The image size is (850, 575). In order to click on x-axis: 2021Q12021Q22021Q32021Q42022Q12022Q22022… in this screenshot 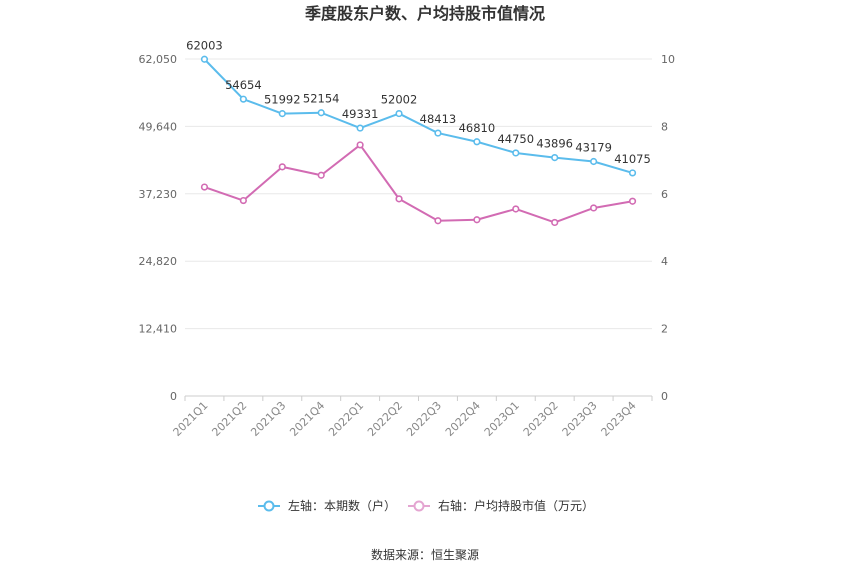, I will do `click(412, 417)`.